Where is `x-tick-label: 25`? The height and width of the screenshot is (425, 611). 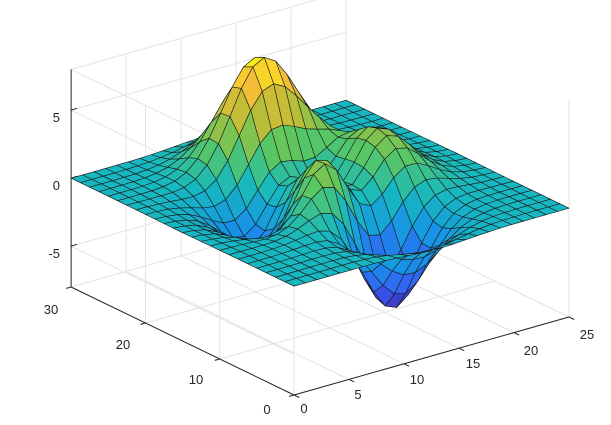 x-tick-label: 25 is located at coordinates (587, 334).